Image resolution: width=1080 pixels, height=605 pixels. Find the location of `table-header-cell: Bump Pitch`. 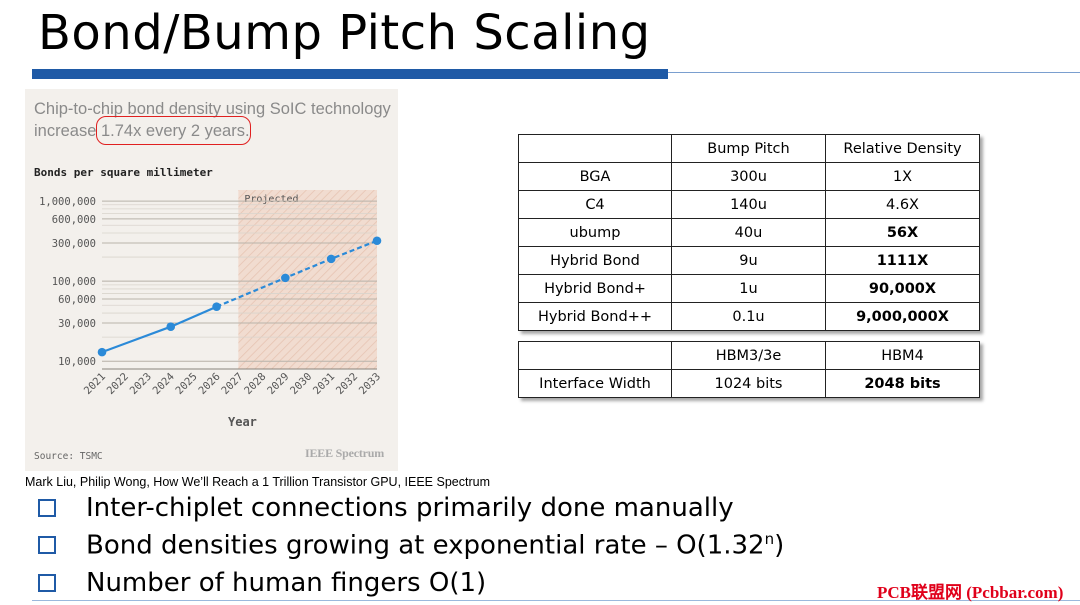

table-header-cell: Bump Pitch is located at coordinates (748, 148).